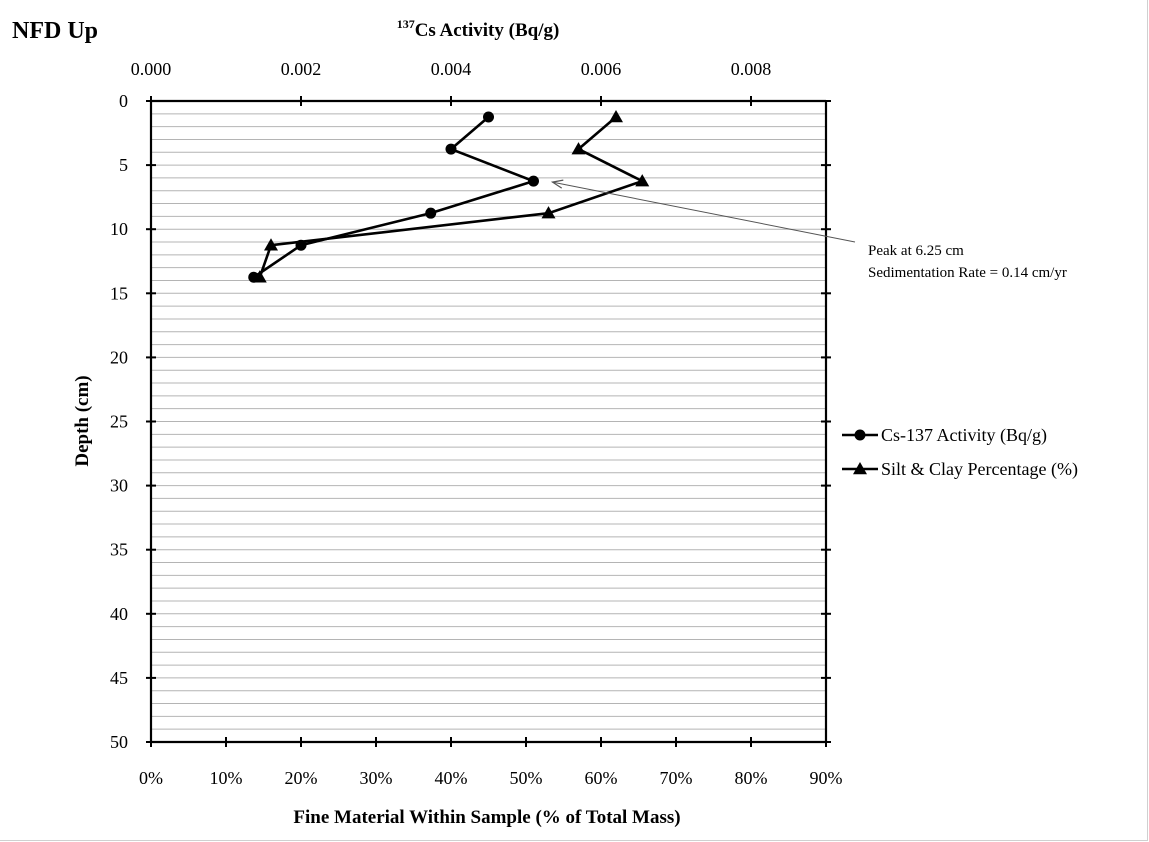 The height and width of the screenshot is (842, 1149). I want to click on y-tick-label: 50, so click(119, 742).